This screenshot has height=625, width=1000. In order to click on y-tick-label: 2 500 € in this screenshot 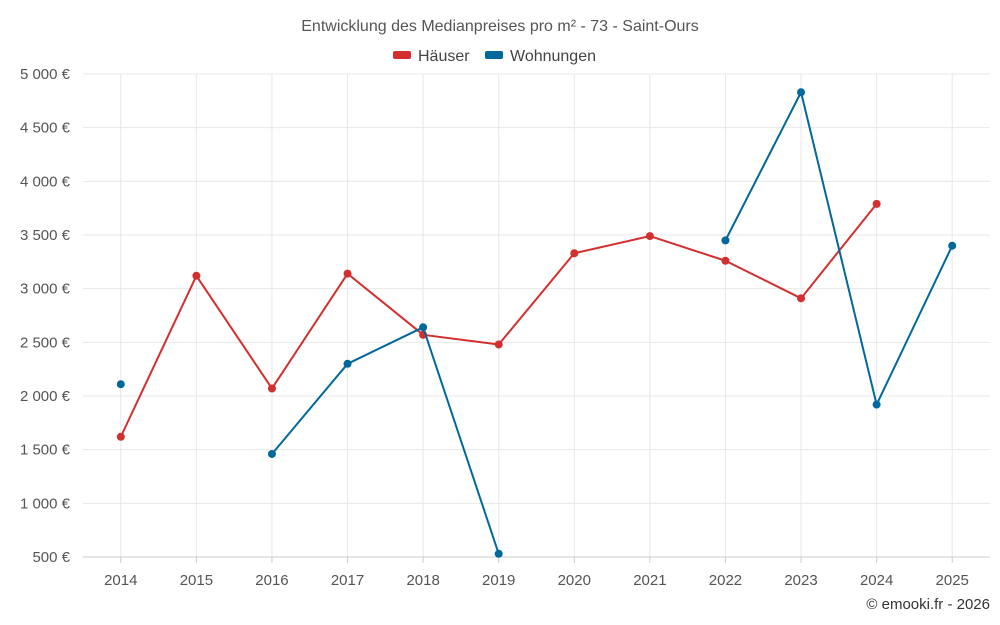, I will do `click(45, 342)`.